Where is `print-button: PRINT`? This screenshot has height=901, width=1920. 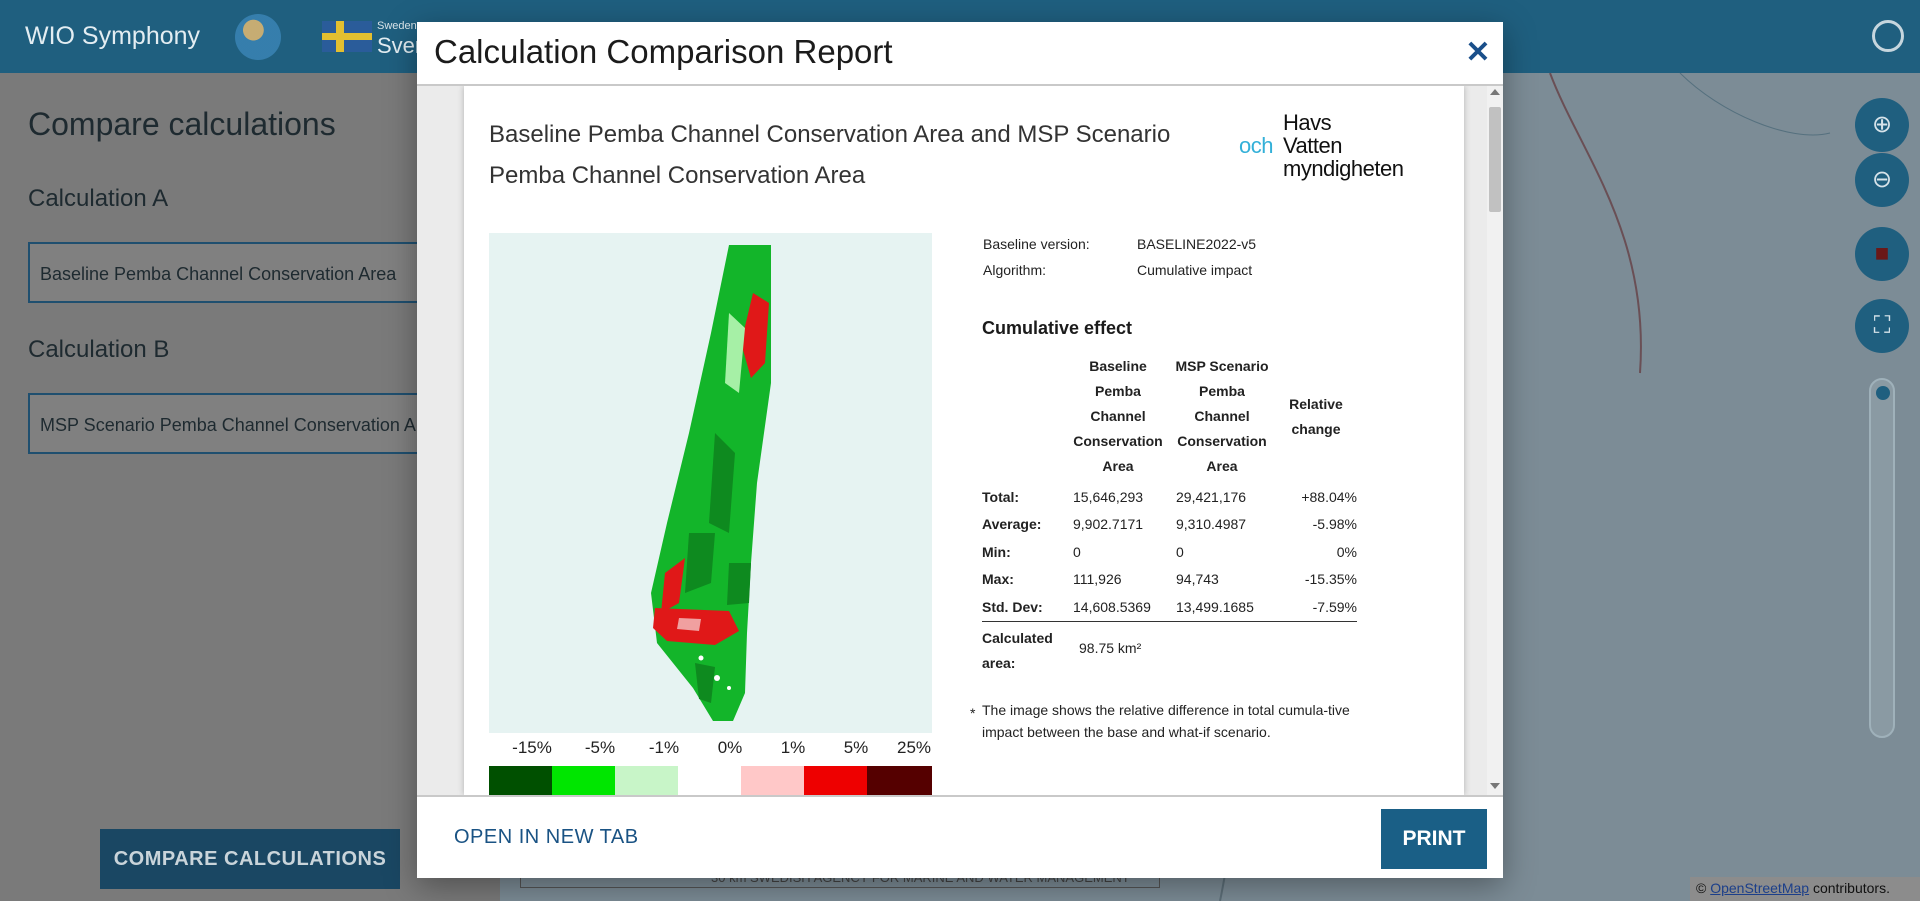
print-button: PRINT is located at coordinates (1434, 839).